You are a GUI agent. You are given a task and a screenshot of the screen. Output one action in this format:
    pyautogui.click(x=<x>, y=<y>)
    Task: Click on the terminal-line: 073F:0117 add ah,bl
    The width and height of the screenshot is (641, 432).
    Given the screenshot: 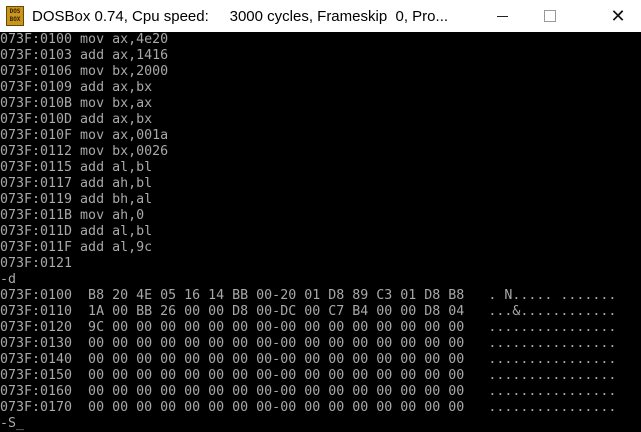 What is the action you would take?
    pyautogui.click(x=76, y=183)
    